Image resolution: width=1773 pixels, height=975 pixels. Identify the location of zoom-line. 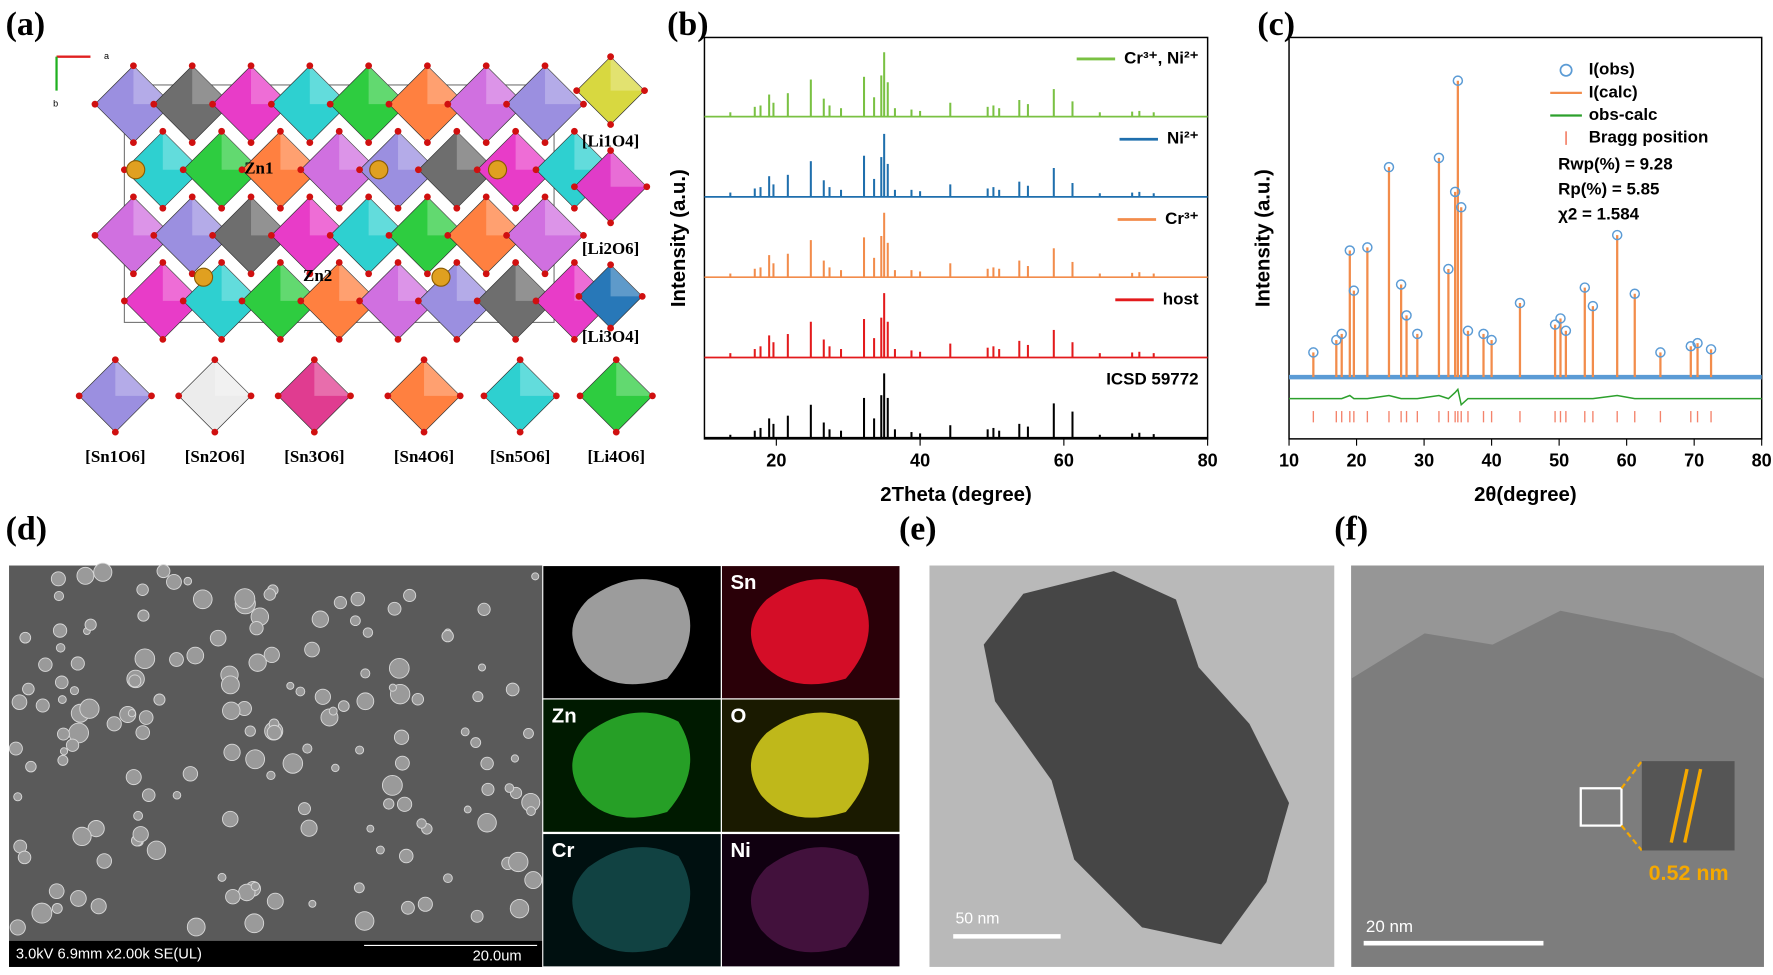
(1631, 774).